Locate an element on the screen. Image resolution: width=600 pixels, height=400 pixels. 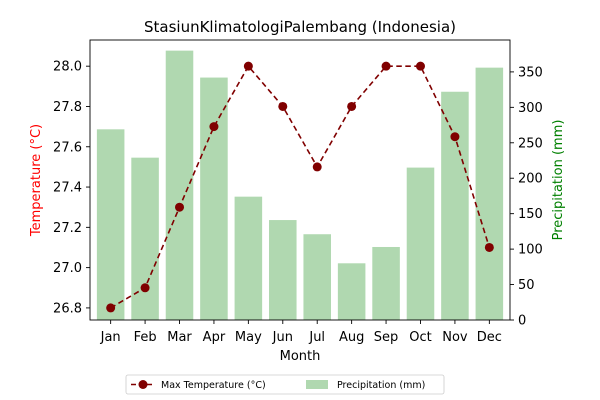
precipitation-bar-jan is located at coordinates (110, 224).